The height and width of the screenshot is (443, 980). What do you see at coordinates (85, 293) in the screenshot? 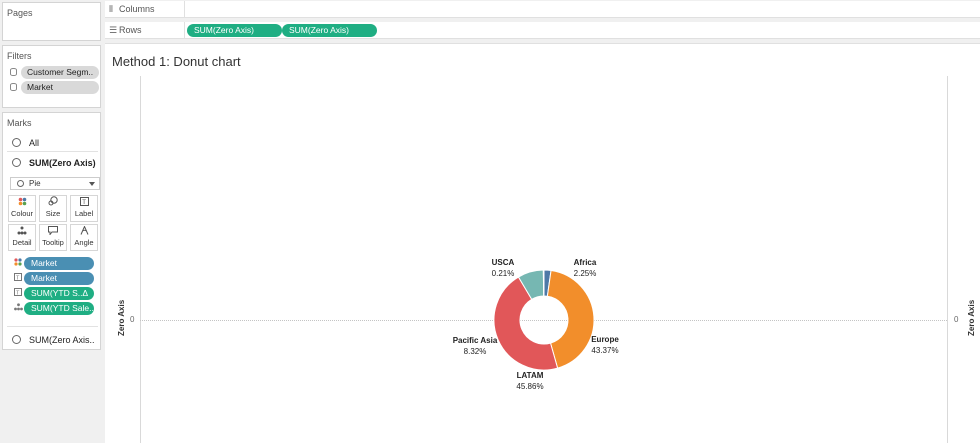
I see `delta-icon: Δ` at bounding box center [85, 293].